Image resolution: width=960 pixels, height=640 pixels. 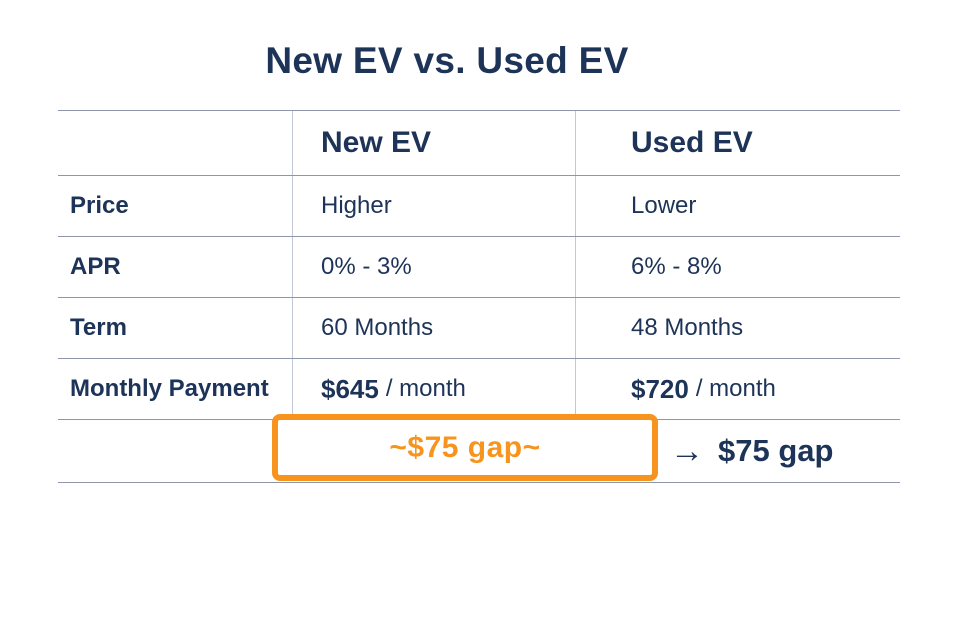 I want to click on cell-value: Lower, so click(x=664, y=205).